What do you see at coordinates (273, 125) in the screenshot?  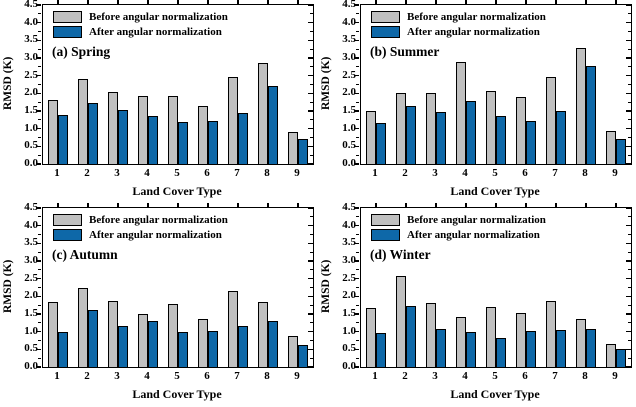 I see `bar-after-cat8` at bounding box center [273, 125].